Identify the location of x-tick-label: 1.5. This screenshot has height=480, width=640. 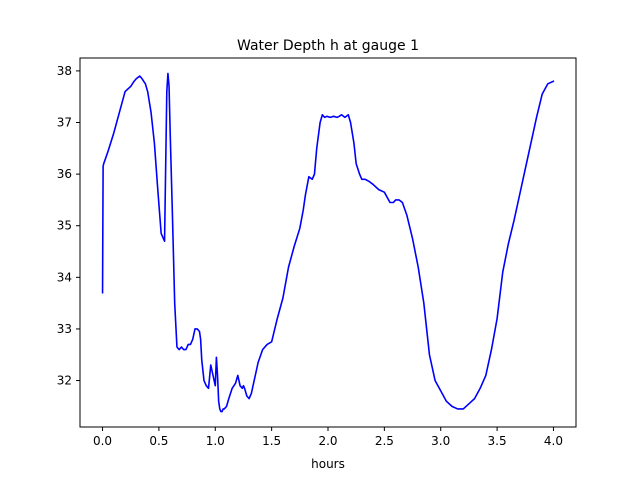
(271, 441).